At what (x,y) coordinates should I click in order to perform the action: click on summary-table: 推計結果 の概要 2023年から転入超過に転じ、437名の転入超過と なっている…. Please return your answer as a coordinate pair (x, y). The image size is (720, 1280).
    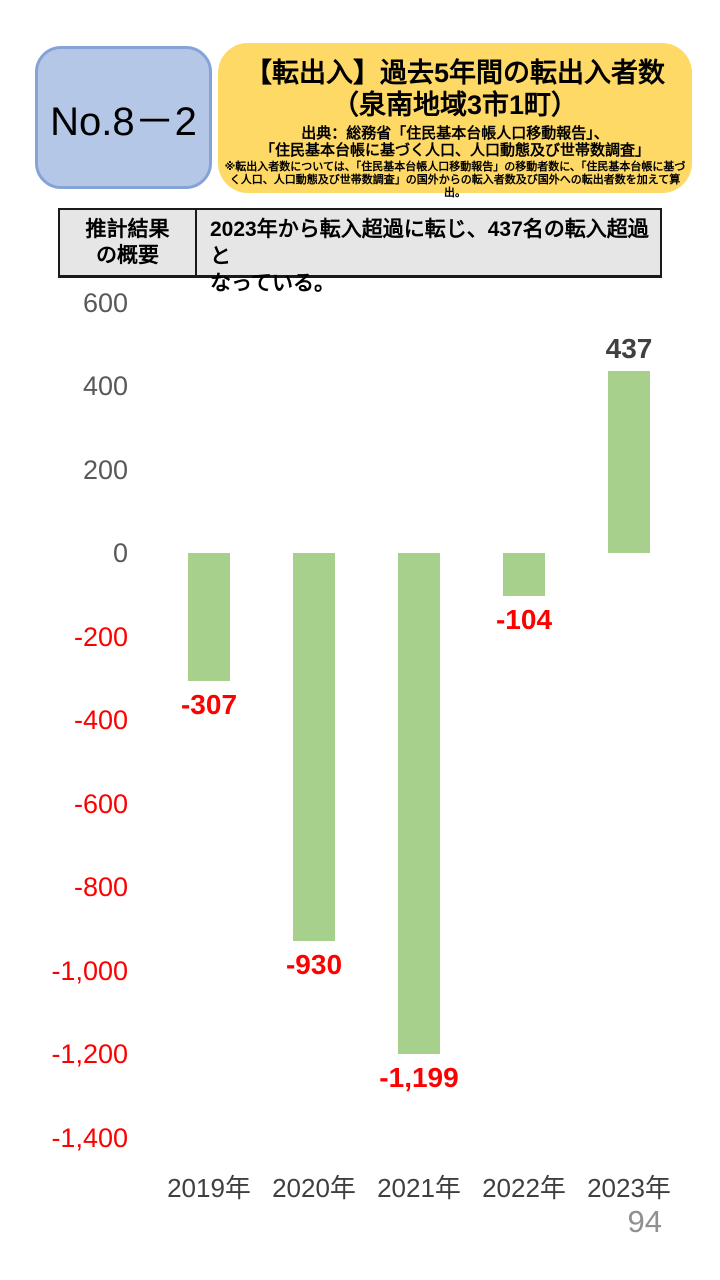
    Looking at the image, I should click on (360, 251).